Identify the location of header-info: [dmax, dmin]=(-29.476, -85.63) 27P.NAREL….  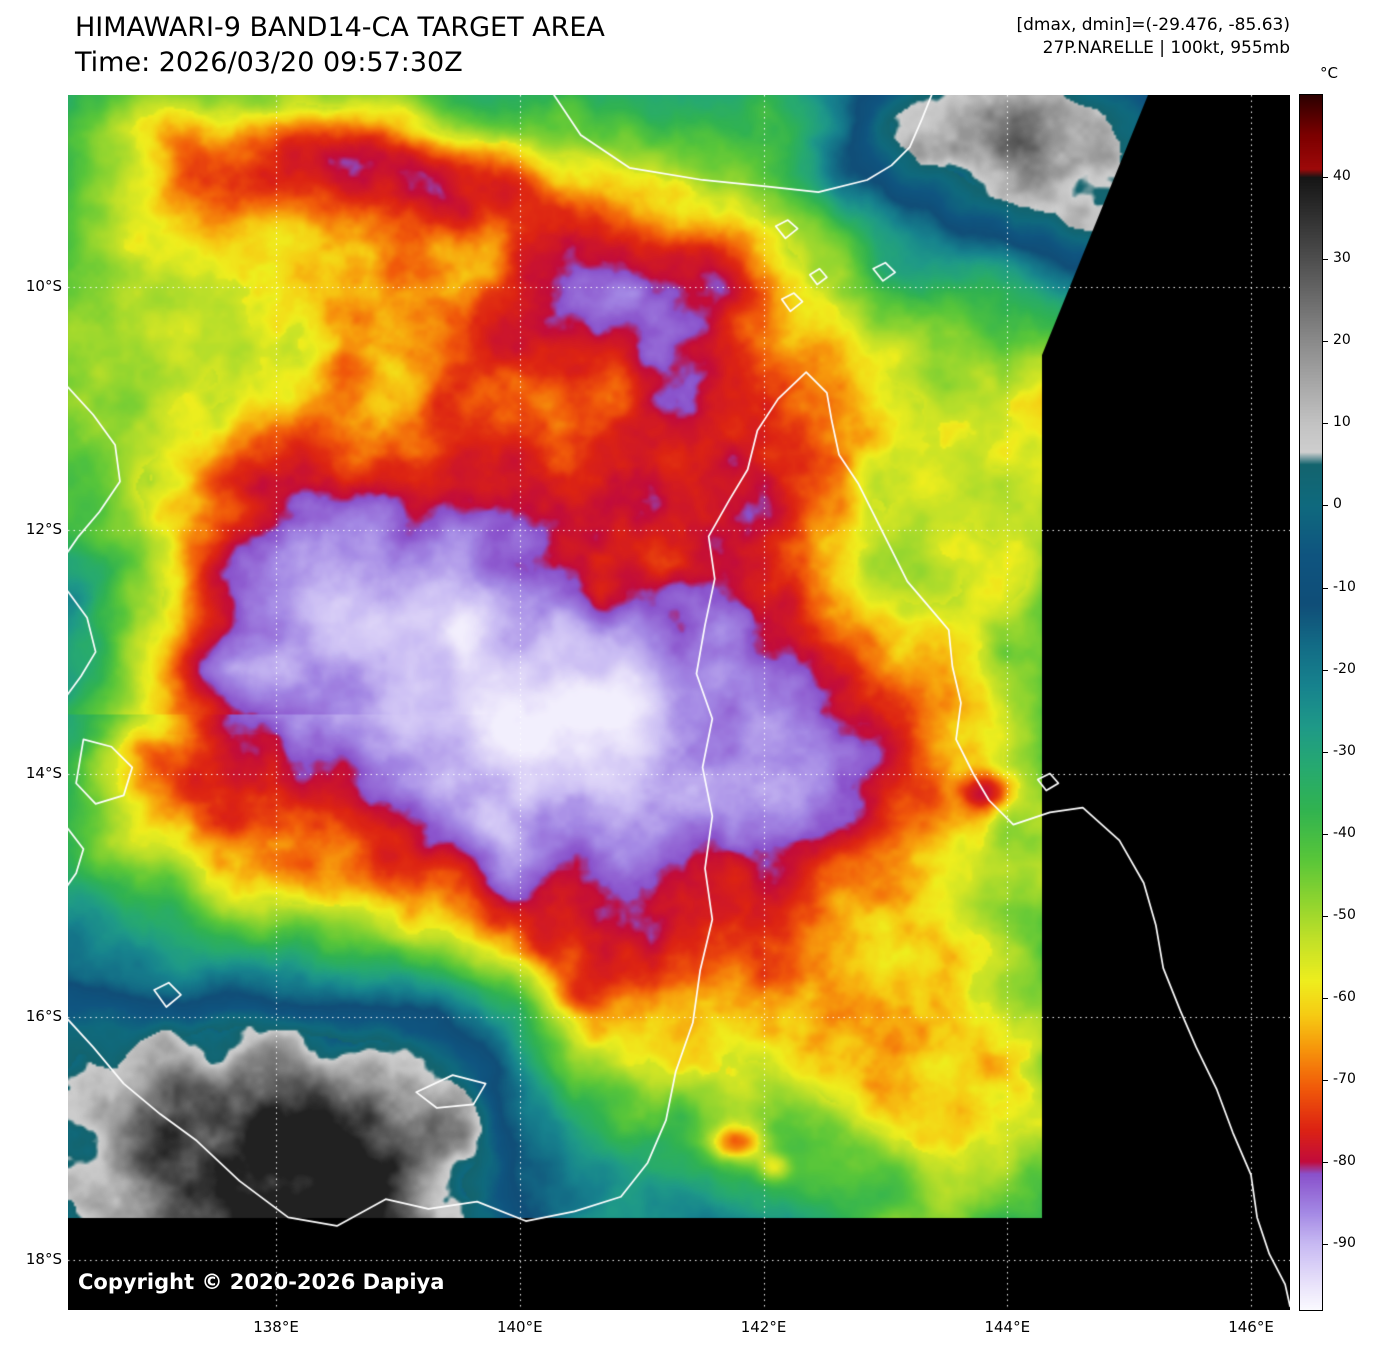
(1154, 37).